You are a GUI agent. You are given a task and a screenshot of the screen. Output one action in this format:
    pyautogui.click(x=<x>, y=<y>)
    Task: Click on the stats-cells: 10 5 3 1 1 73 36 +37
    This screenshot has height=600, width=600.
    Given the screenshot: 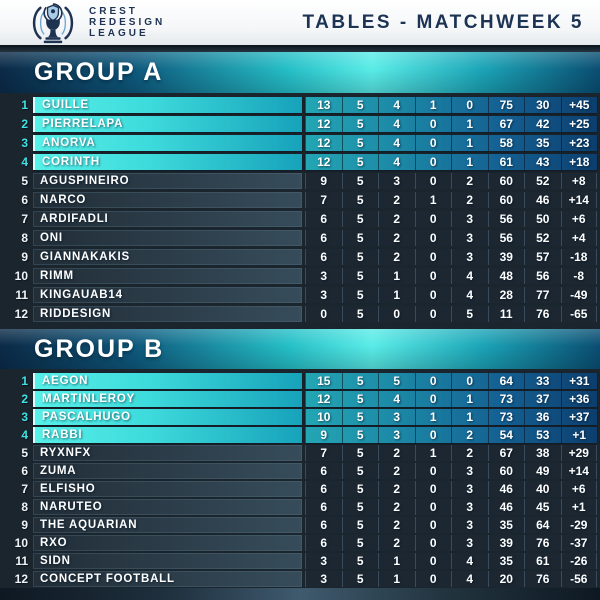 What is the action you would take?
    pyautogui.click(x=451, y=417)
    